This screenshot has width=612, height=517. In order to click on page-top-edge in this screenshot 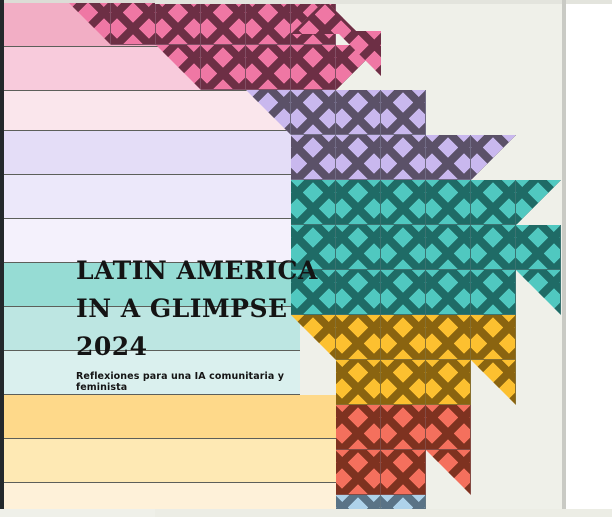, I will do `click(383, 2)`.